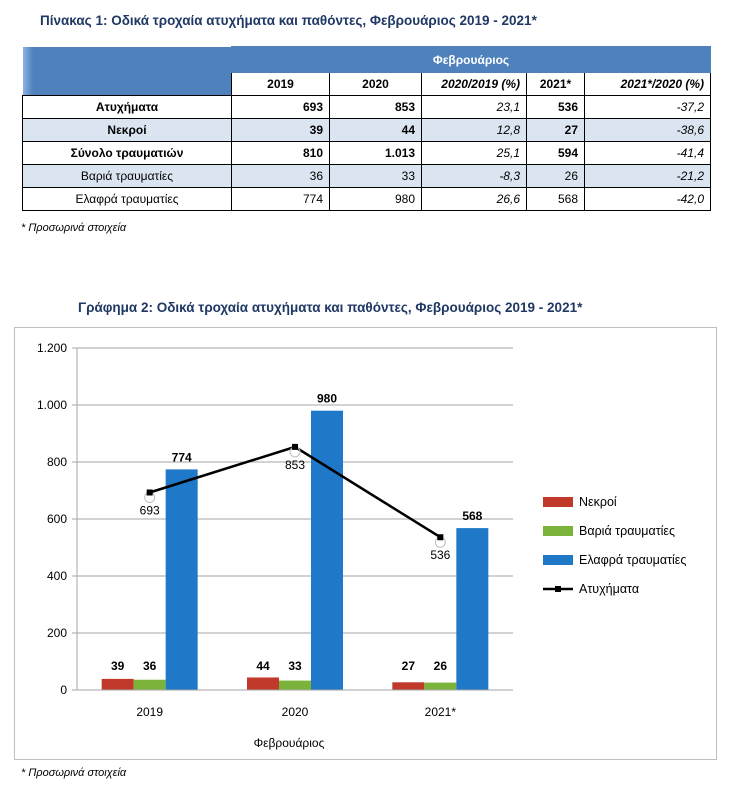  Describe the element at coordinates (127, 176) in the screenshot. I see `row-label: Βαριά τραυματίες` at that location.